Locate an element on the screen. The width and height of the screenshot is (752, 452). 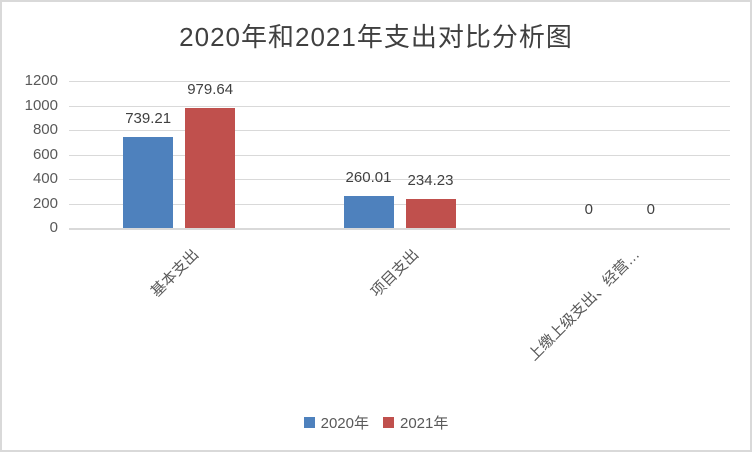
legend: 2020年 2021年 is located at coordinates (376, 422).